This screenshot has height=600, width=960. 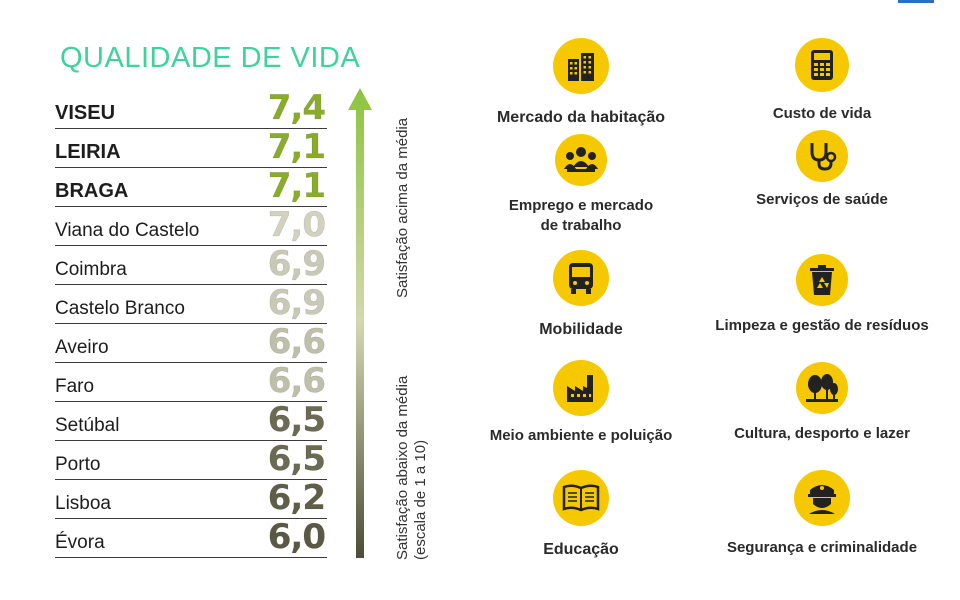 I want to click on city-name: Porto, so click(x=78, y=464).